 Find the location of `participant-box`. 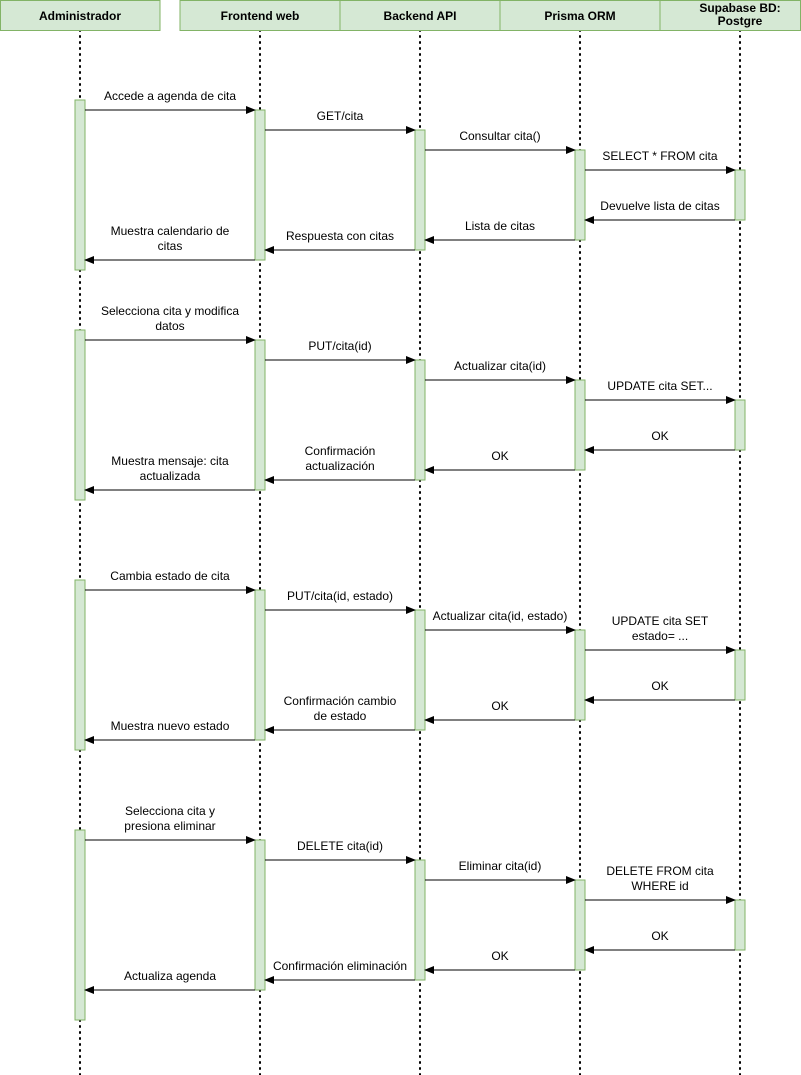

participant-box is located at coordinates (80, 15).